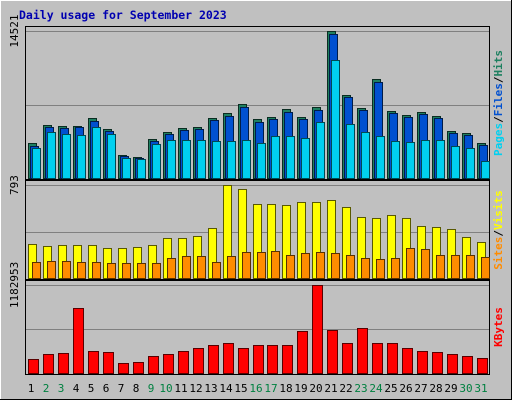  What do you see at coordinates (121, 388) in the screenshot?
I see `x-tick-label: 7` at bounding box center [121, 388].